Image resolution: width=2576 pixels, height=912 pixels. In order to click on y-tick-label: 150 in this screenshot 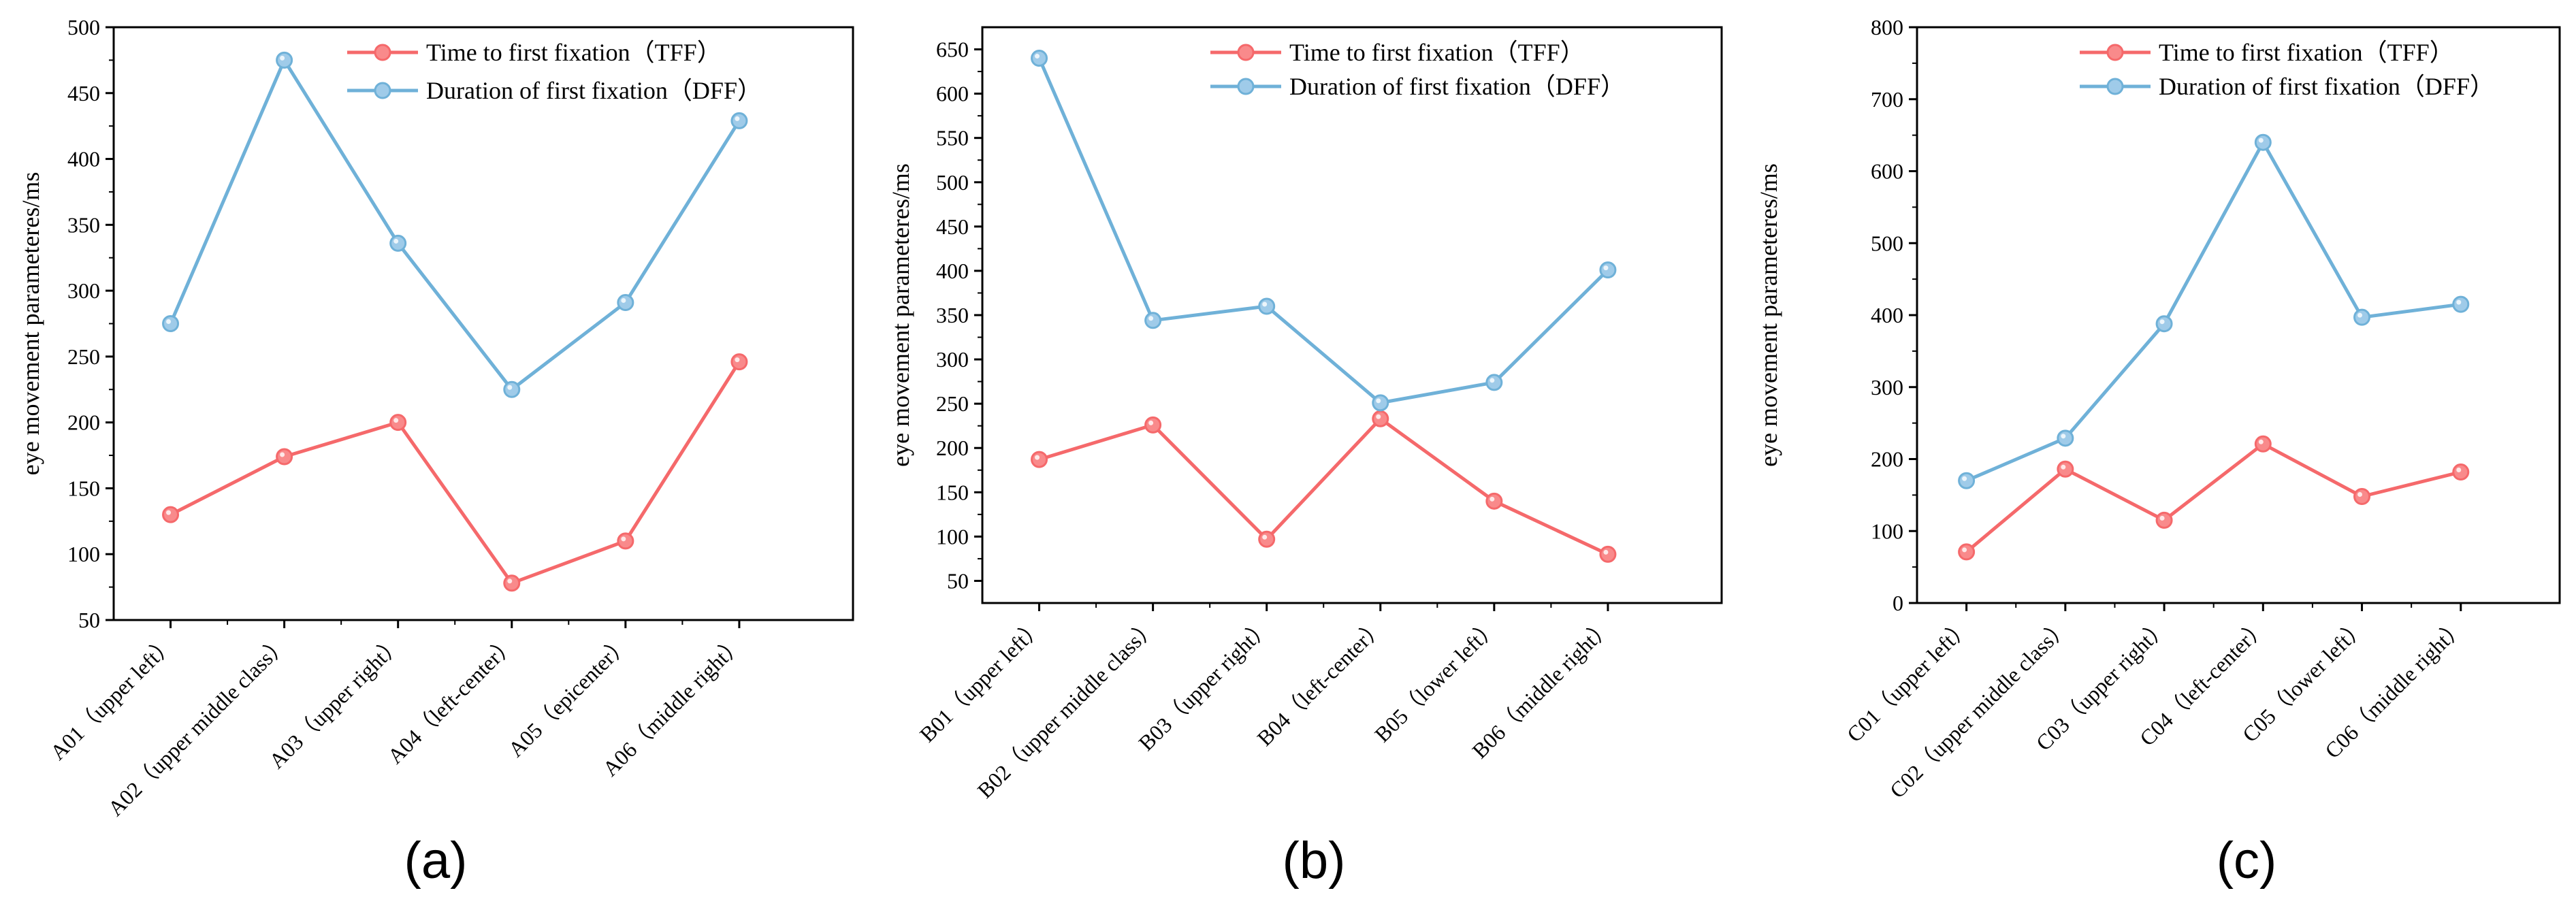, I will do `click(953, 492)`.